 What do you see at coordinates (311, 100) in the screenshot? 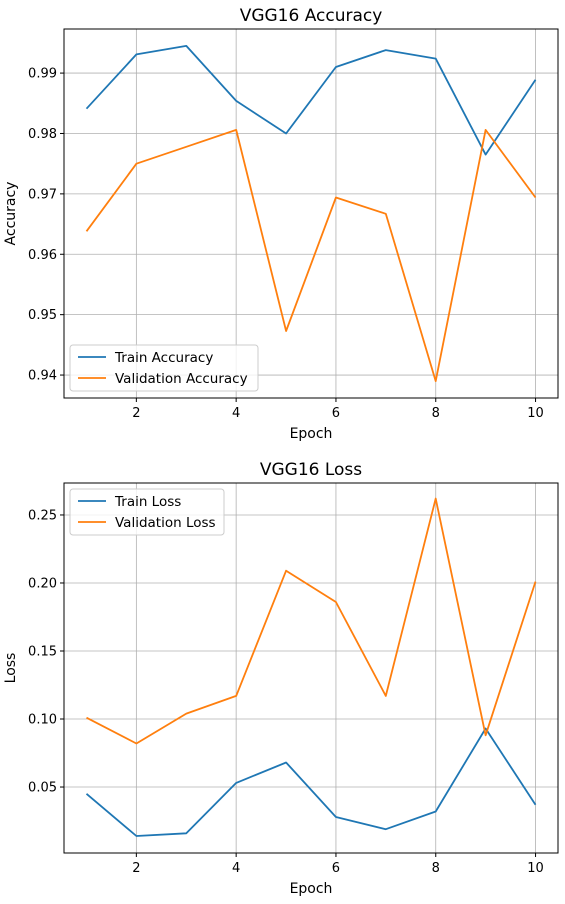
I see `series-line-train-accuracy` at bounding box center [311, 100].